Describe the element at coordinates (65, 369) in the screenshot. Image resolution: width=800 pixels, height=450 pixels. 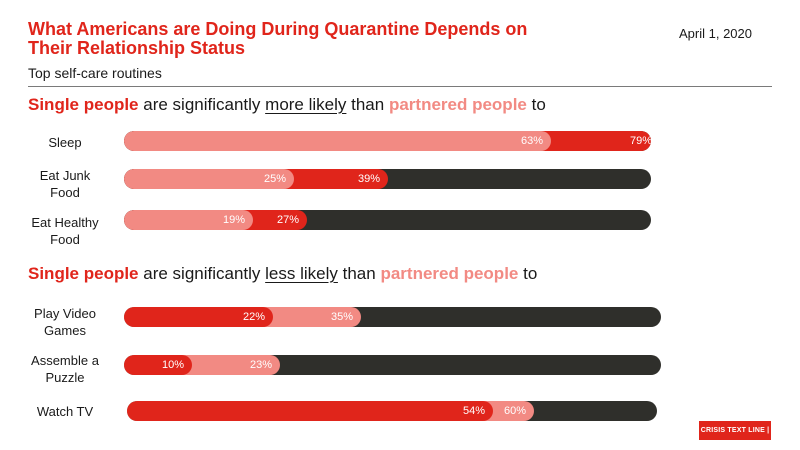
I see `row-label: Assemble a Puzzle` at that location.